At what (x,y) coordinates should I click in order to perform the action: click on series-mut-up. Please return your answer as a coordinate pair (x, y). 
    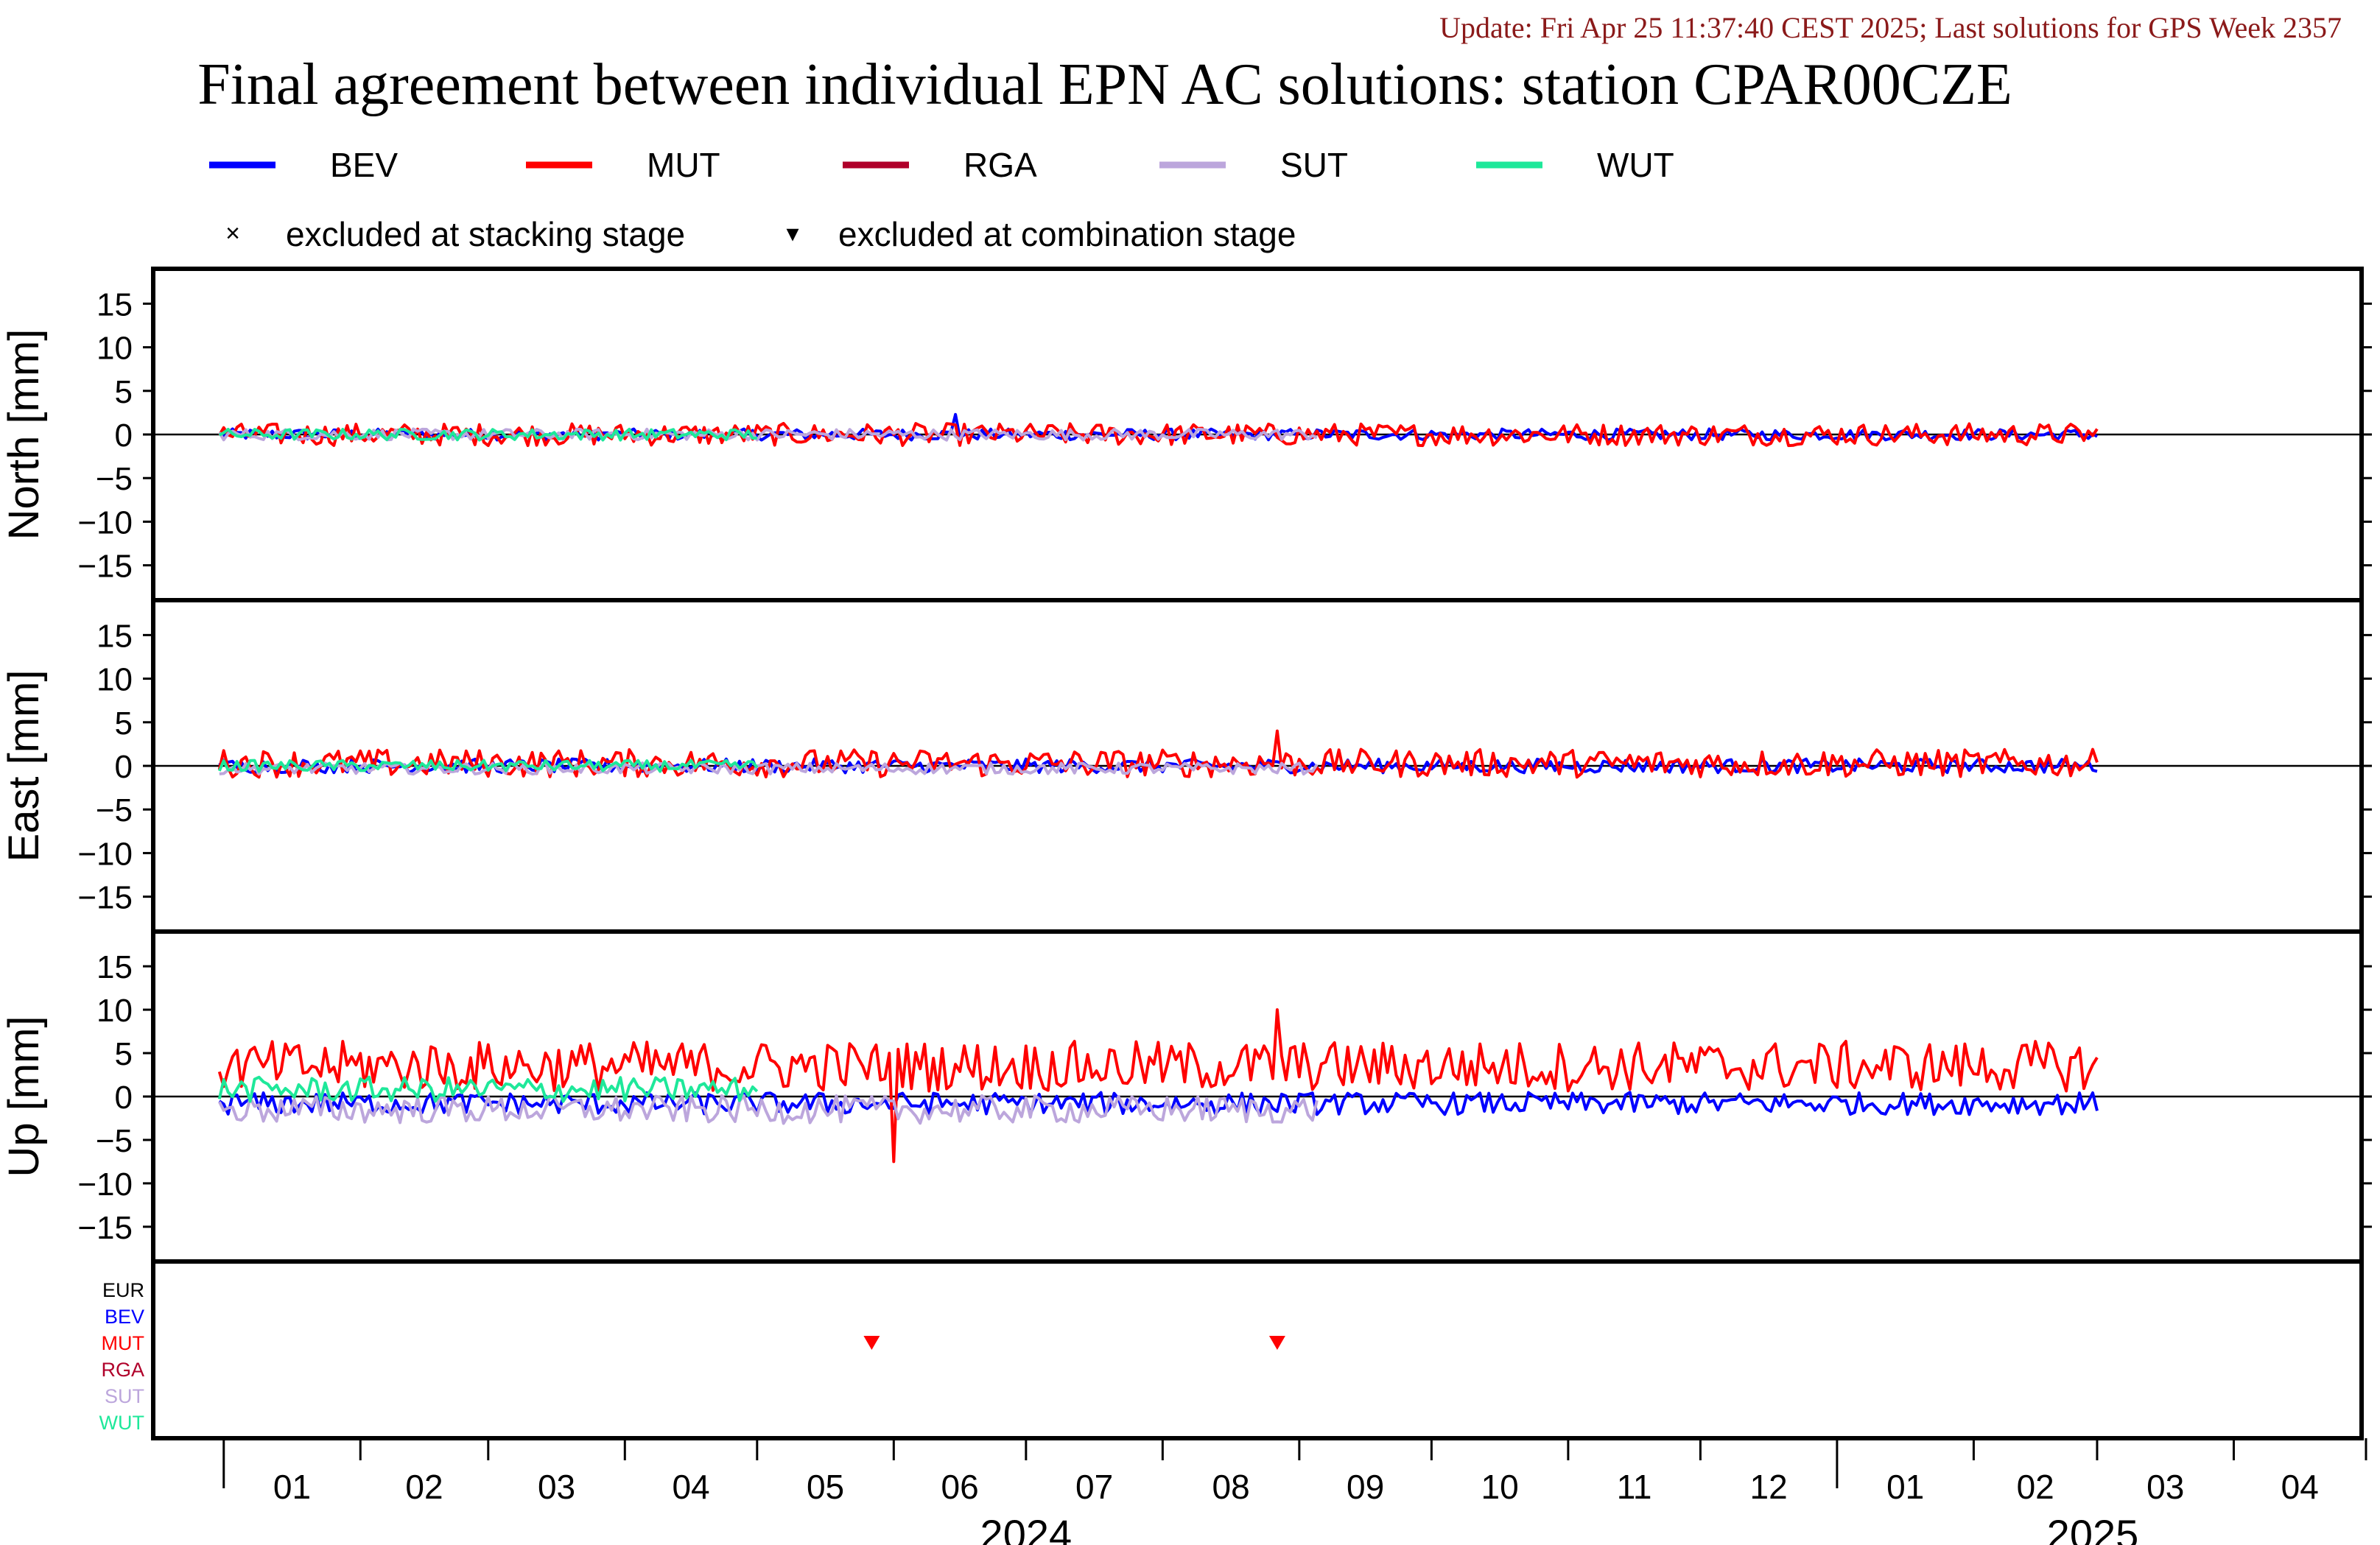
    Looking at the image, I should click on (1158, 1086).